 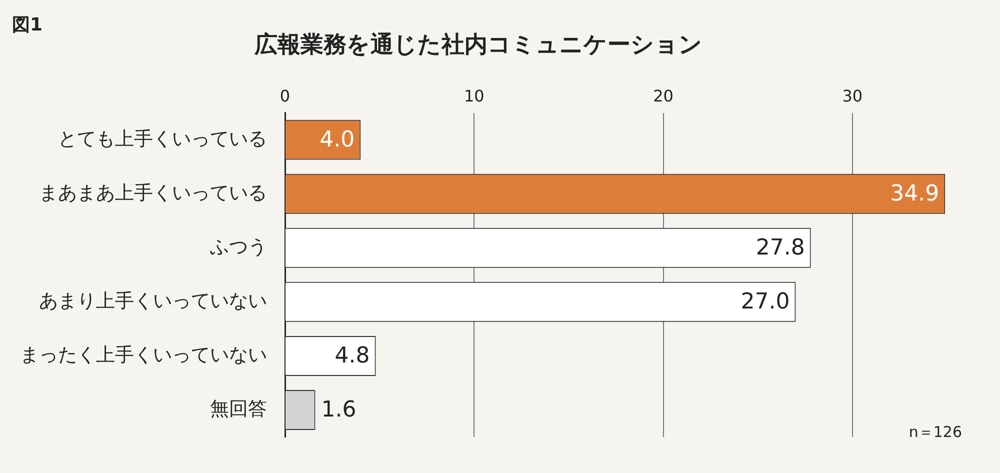 What do you see at coordinates (935, 431) in the screenshot?
I see `annotation: n＝126` at bounding box center [935, 431].